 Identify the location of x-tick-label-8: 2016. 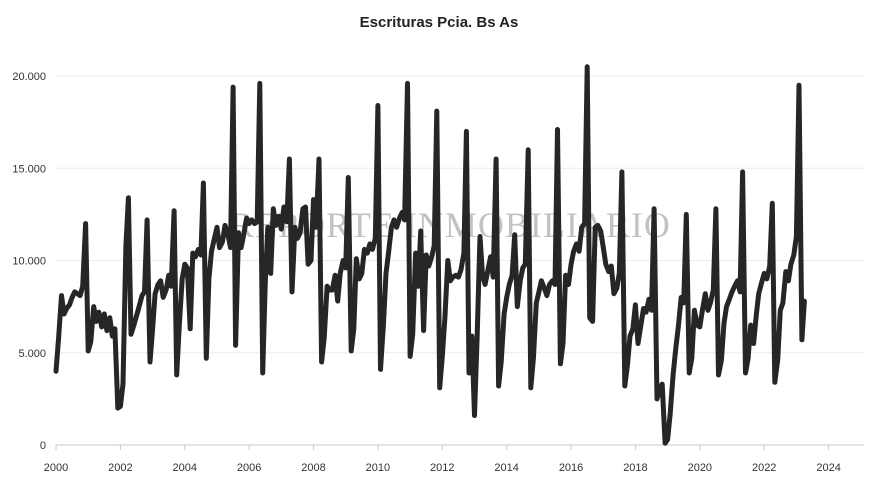
(571, 468).